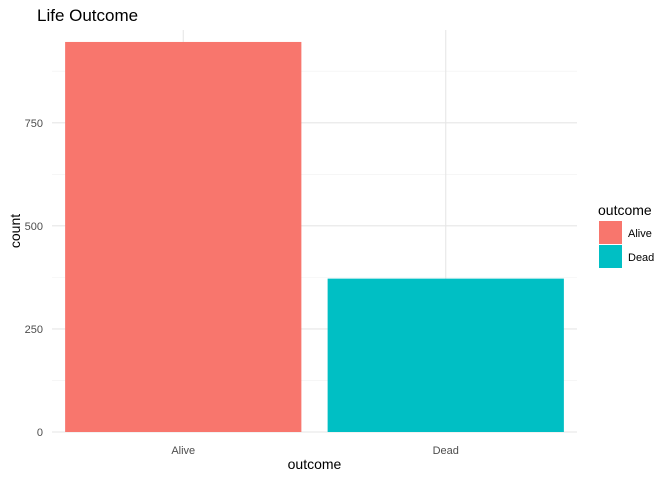 This screenshot has width=672, height=485. I want to click on legend-entries: Alive Dead, so click(626, 244).